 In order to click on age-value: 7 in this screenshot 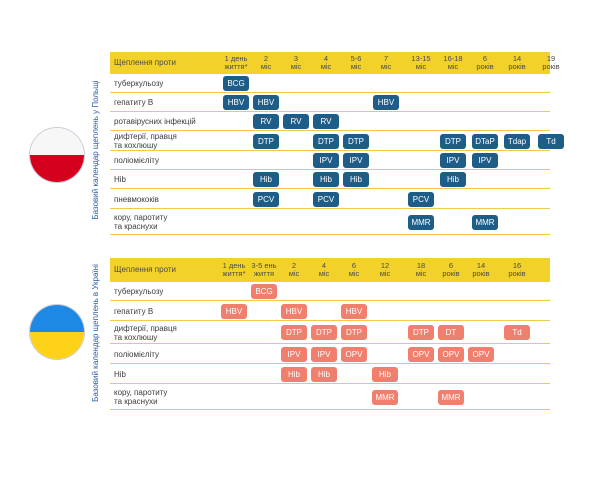, I will do `click(386, 58)`.